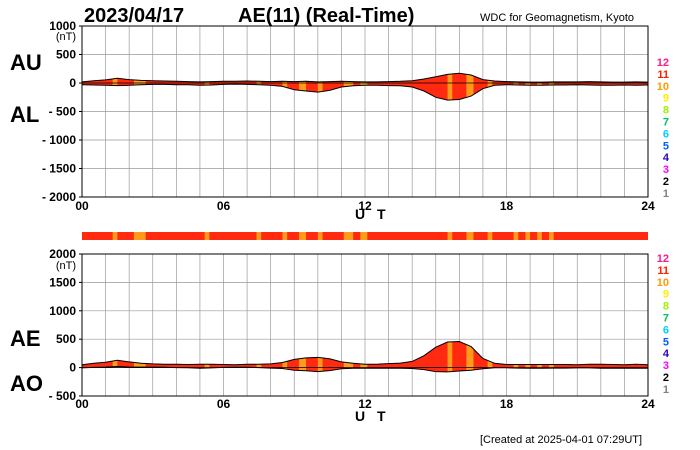 The image size is (700, 450). Describe the element at coordinates (26, 383) in the screenshot. I see `ao-label: AO` at that location.